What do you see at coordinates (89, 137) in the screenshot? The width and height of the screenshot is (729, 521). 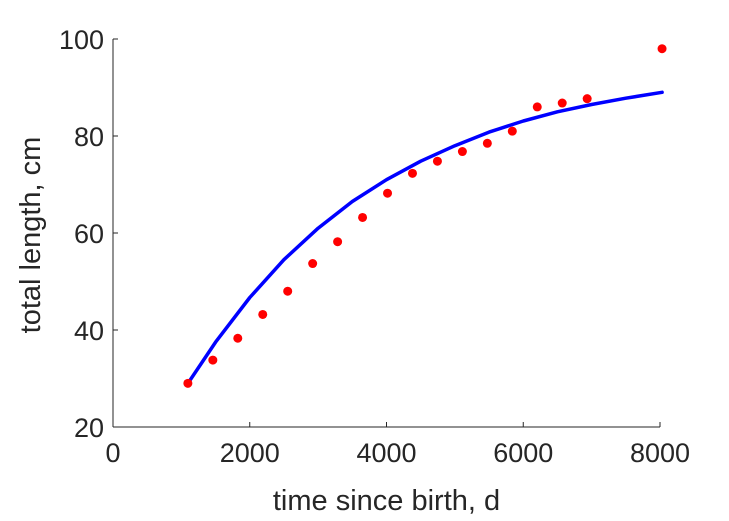 I see `y-tick-label: 80` at bounding box center [89, 137].